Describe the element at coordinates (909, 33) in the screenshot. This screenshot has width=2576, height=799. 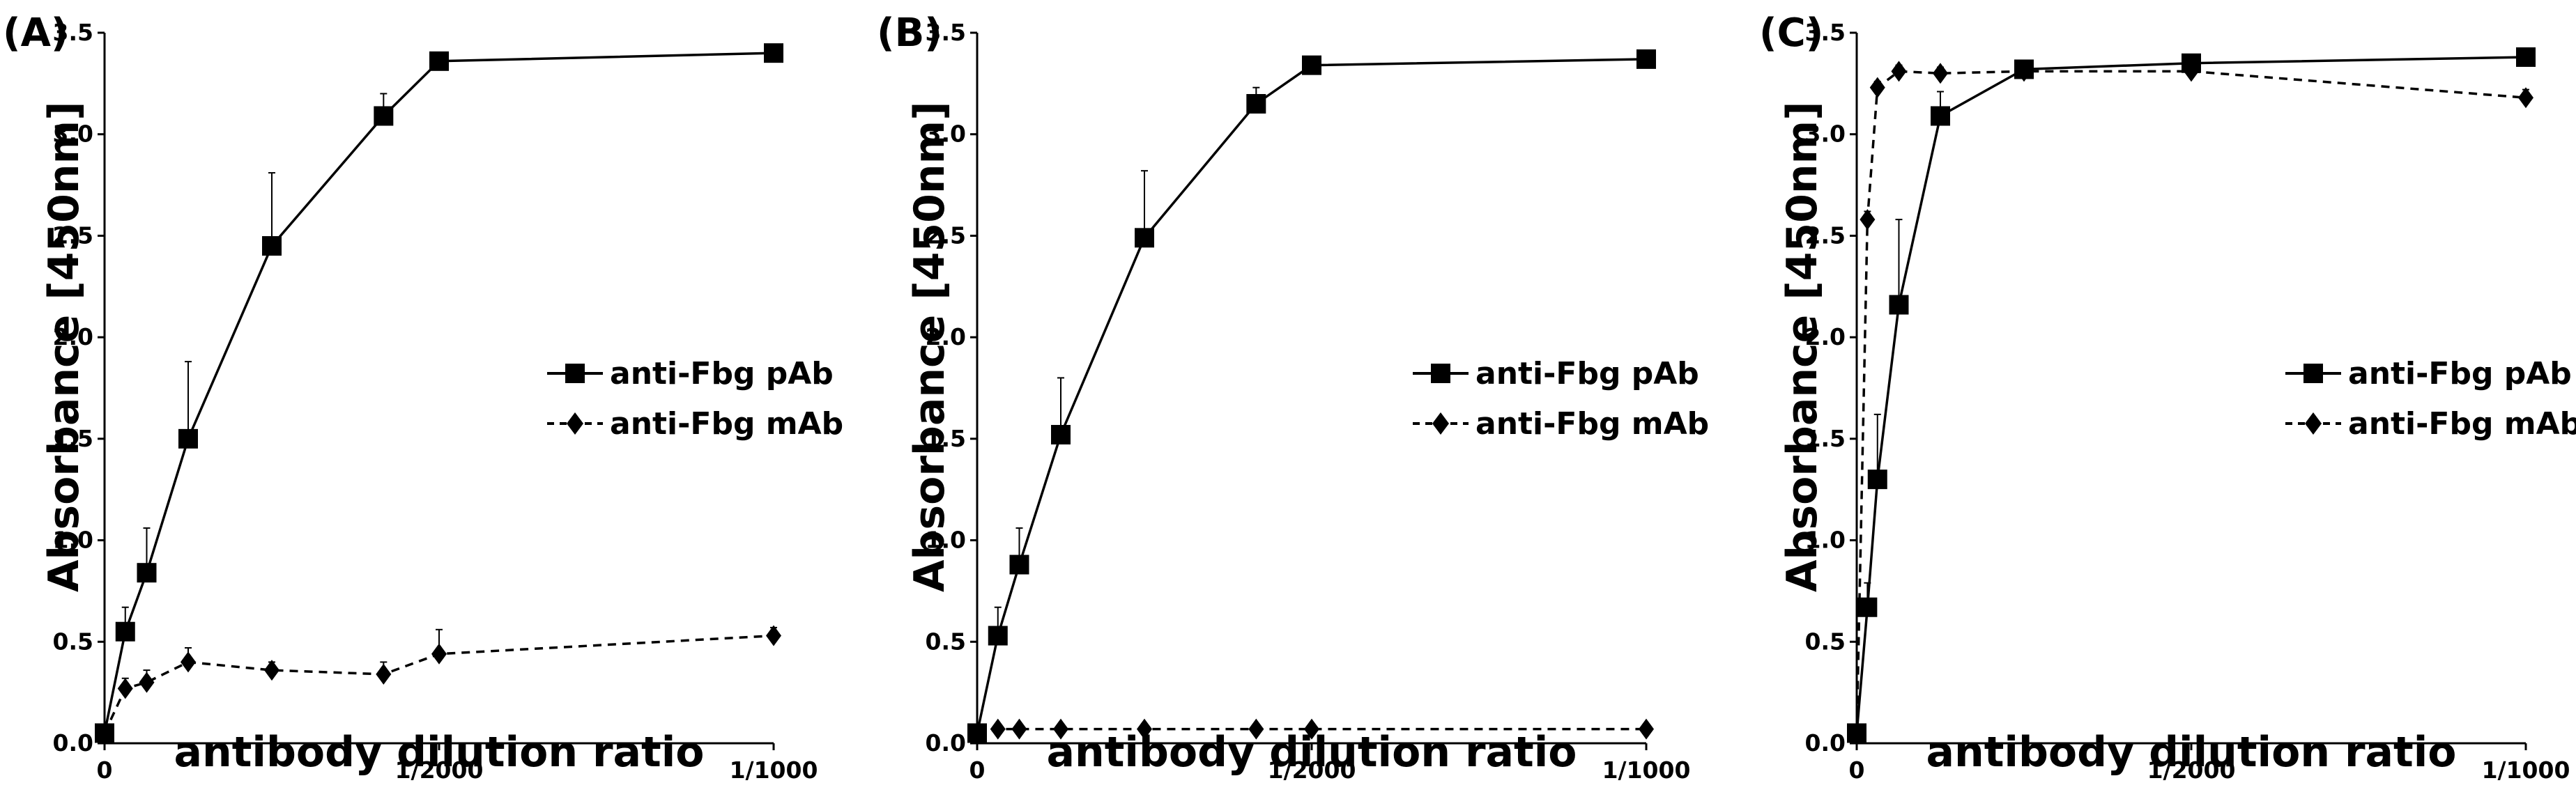
I see `panel-label: (B)` at that location.